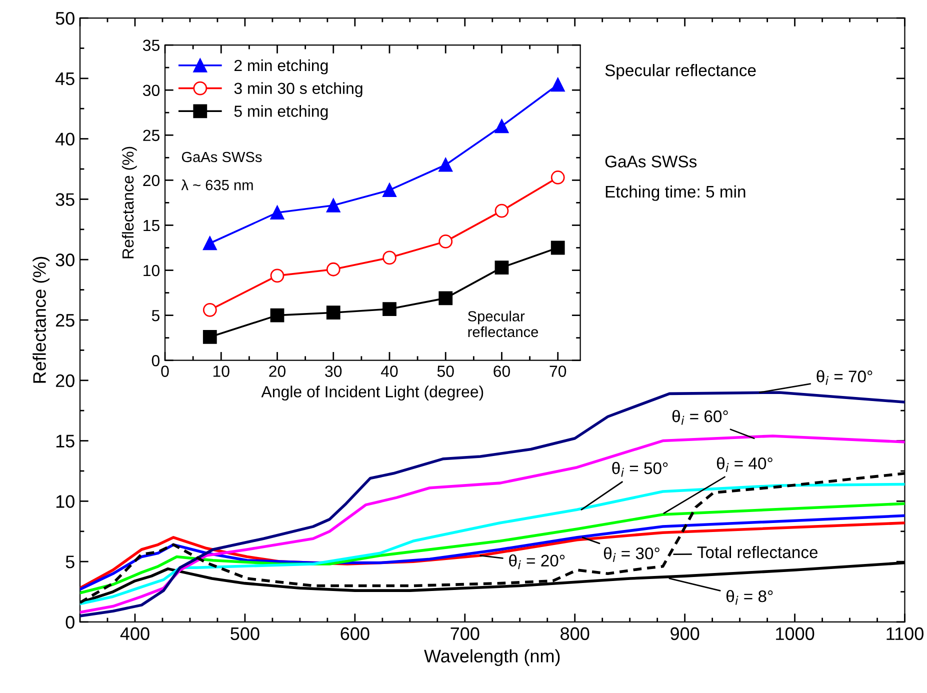 The width and height of the screenshot is (927, 693). I want to click on x-tick-label: 10, so click(221, 371).